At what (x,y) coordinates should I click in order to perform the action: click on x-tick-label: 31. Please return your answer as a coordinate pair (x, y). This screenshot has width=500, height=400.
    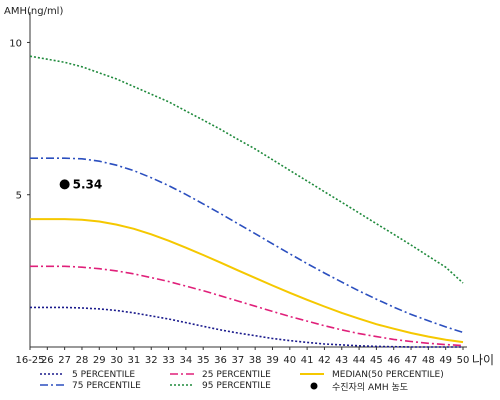
    Looking at the image, I should click on (134, 360).